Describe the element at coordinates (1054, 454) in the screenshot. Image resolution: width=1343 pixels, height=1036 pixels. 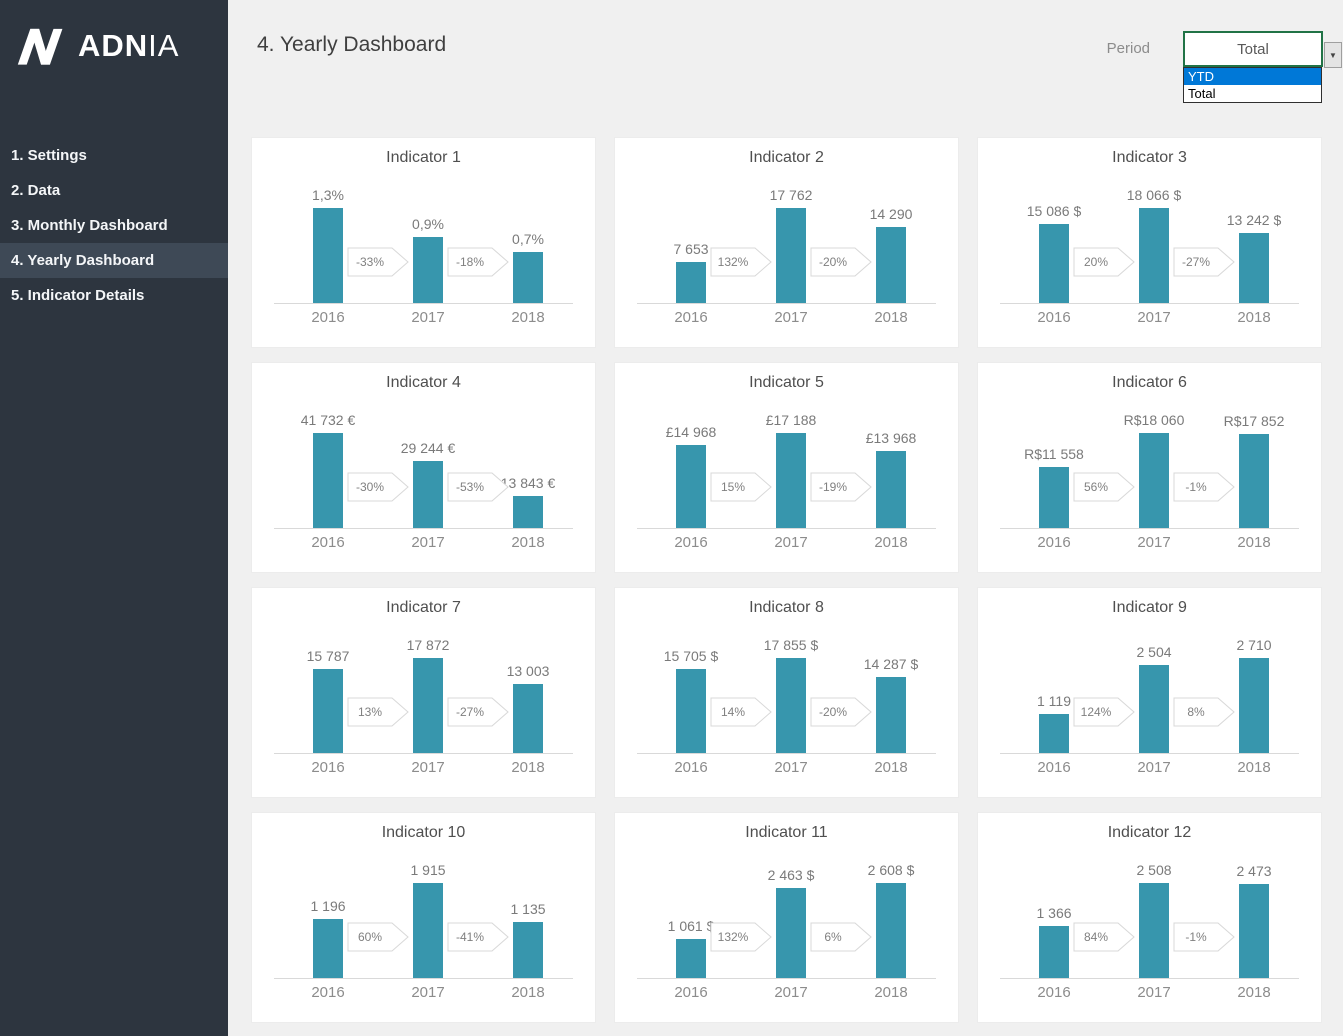
I see `value-label: R$11 558` at that location.